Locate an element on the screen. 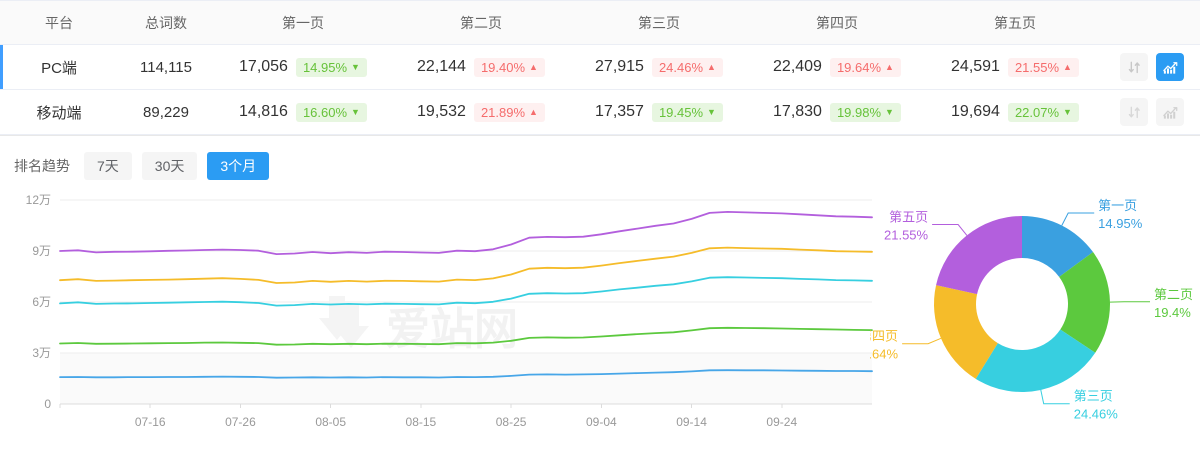 The image size is (1200, 469). col-page-3: 第三页 is located at coordinates (659, 22).